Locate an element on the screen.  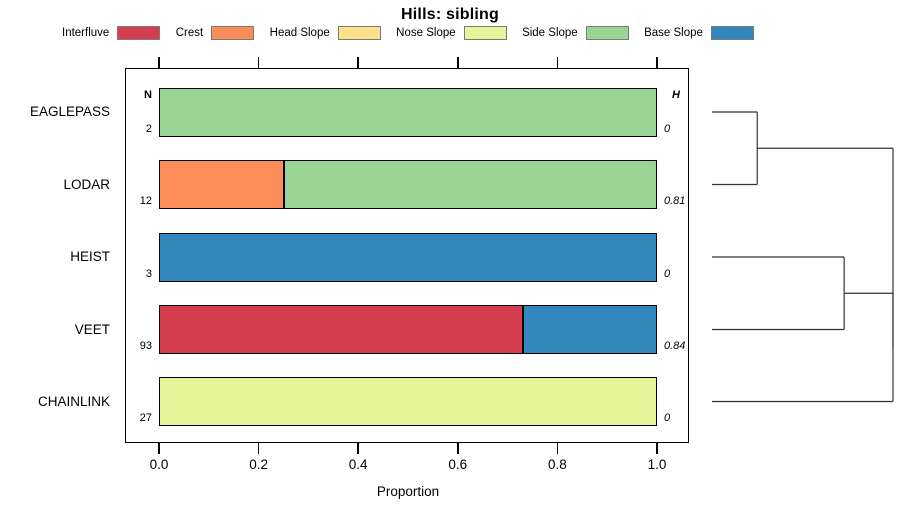
category-label: VEET is located at coordinates (92, 329).